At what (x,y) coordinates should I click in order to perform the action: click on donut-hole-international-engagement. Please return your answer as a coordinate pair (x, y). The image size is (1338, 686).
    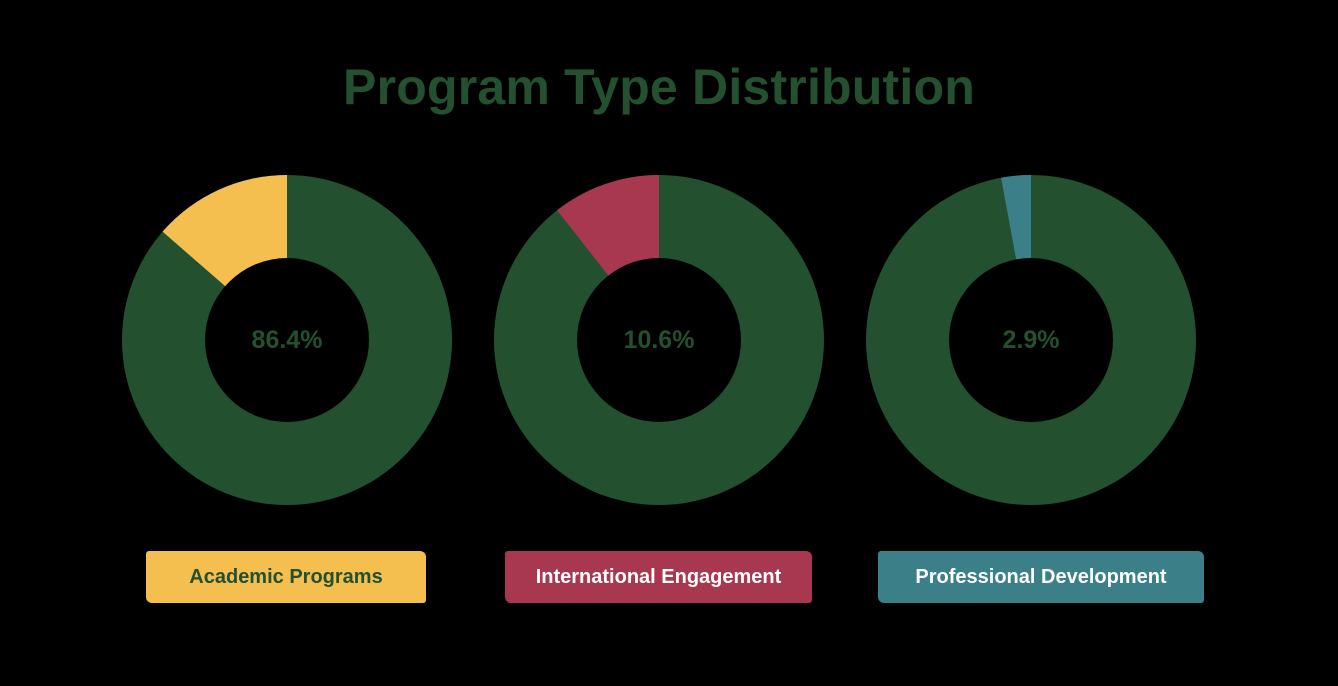
    Looking at the image, I should click on (659, 340).